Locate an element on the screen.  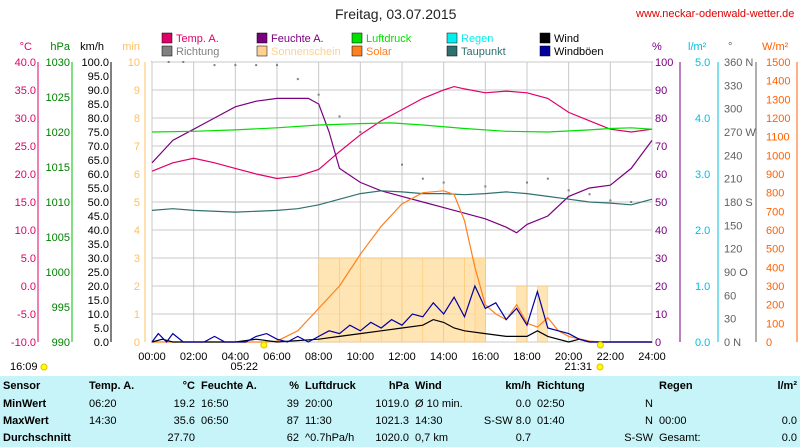
tick-label-direction: 330 is located at coordinates (733, 86).